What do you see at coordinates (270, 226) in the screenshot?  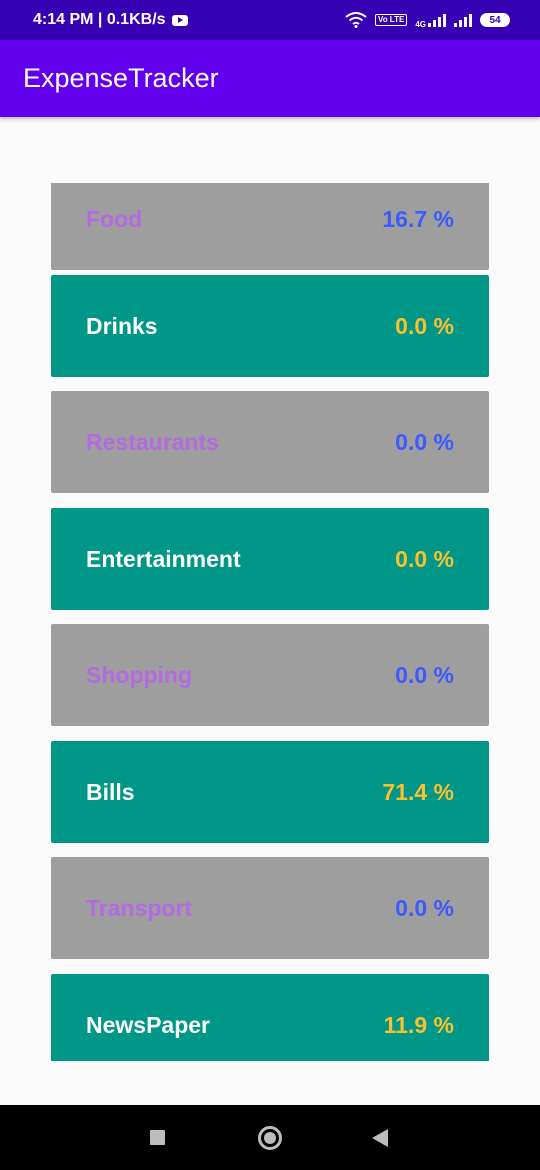 I see `category-row-food: Food 16.7 %` at bounding box center [270, 226].